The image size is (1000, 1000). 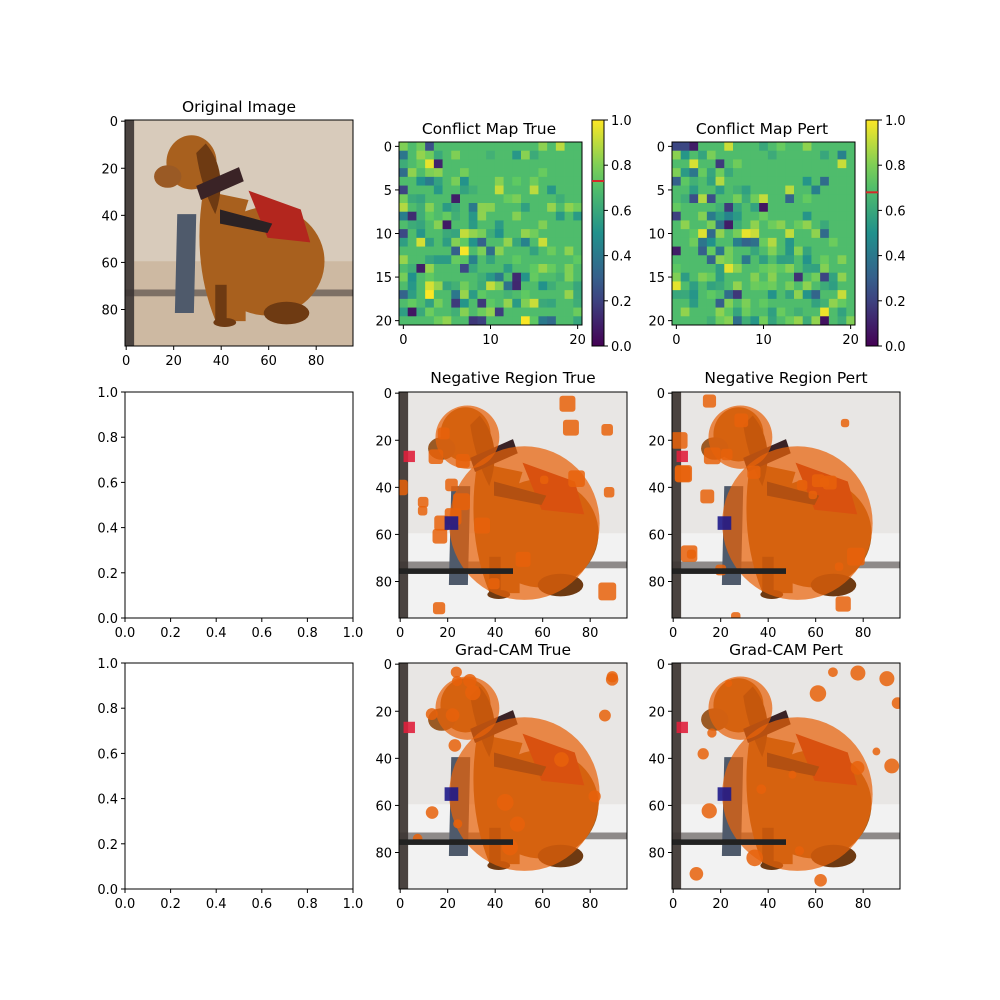 What do you see at coordinates (656, 583) in the screenshot?
I see `y-tick-label: 80` at bounding box center [656, 583].